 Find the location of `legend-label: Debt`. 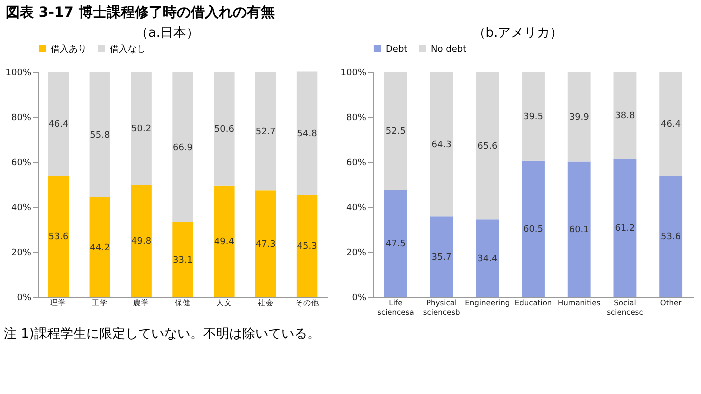

legend-label: Debt is located at coordinates (397, 49).